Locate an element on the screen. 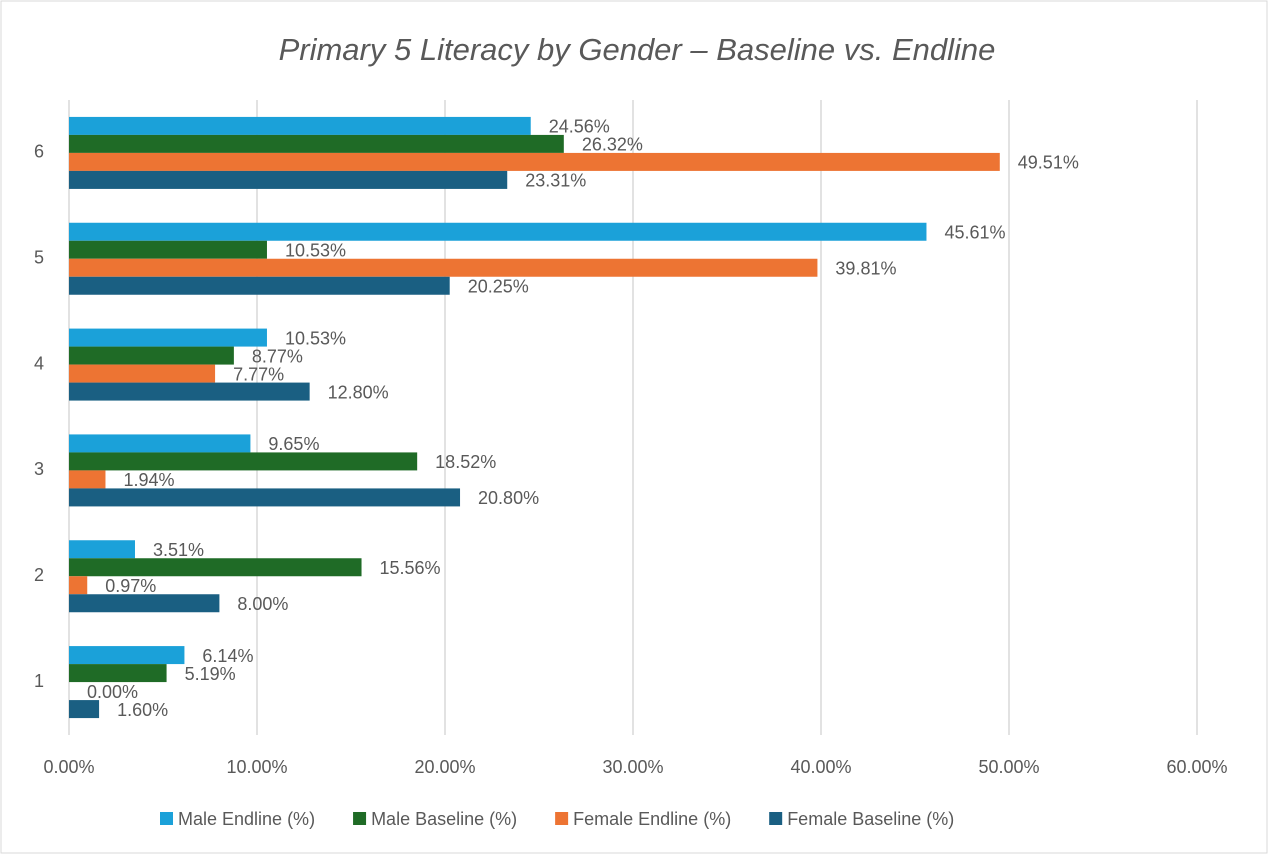 The width and height of the screenshot is (1268, 854). data-label: 0.00% is located at coordinates (112, 692).